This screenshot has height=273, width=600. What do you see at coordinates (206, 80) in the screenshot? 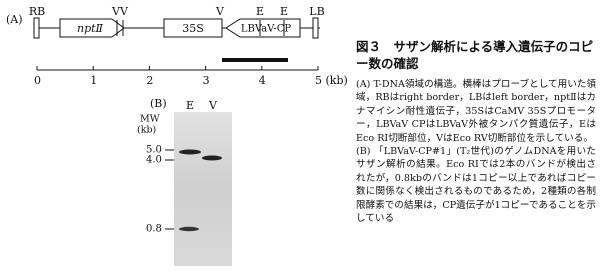
I see `scale-label: 3` at bounding box center [206, 80].